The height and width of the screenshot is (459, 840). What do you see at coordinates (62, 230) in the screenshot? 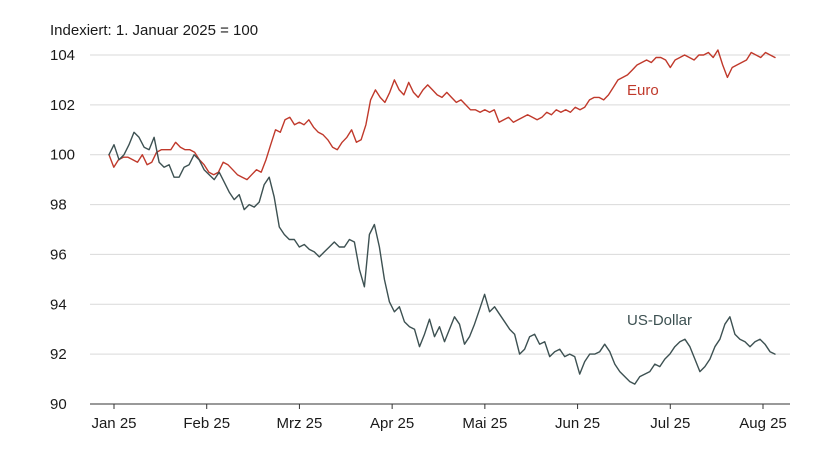
I see `y-axis-ticks: 90 92 94 96 98 100 102 104` at bounding box center [62, 230].